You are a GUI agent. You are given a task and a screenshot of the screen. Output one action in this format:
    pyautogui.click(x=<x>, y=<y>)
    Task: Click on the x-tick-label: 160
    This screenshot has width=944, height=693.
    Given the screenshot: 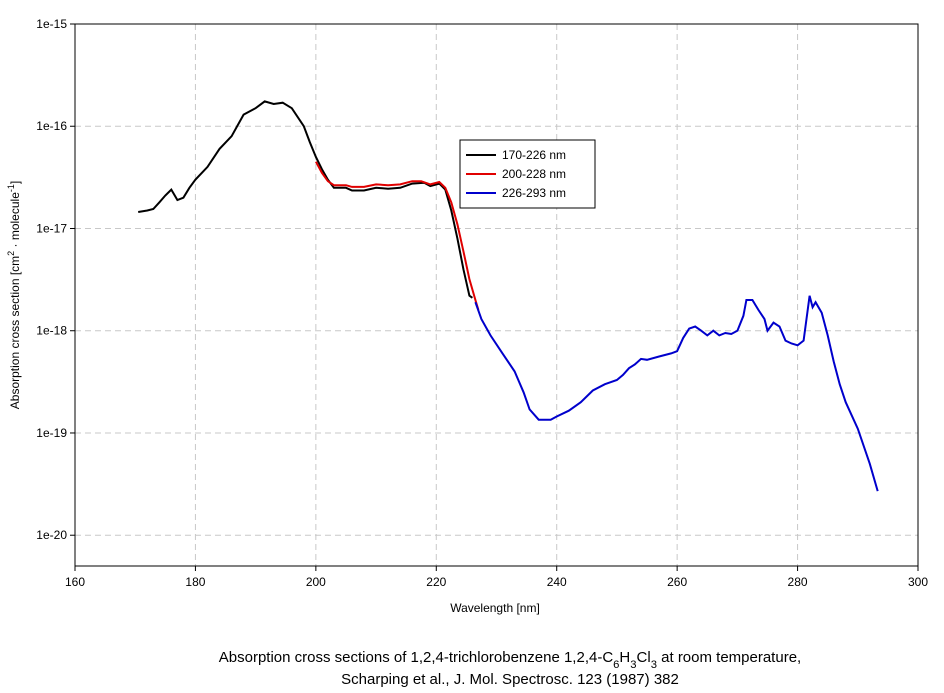 What is the action you would take?
    pyautogui.click(x=75, y=582)
    